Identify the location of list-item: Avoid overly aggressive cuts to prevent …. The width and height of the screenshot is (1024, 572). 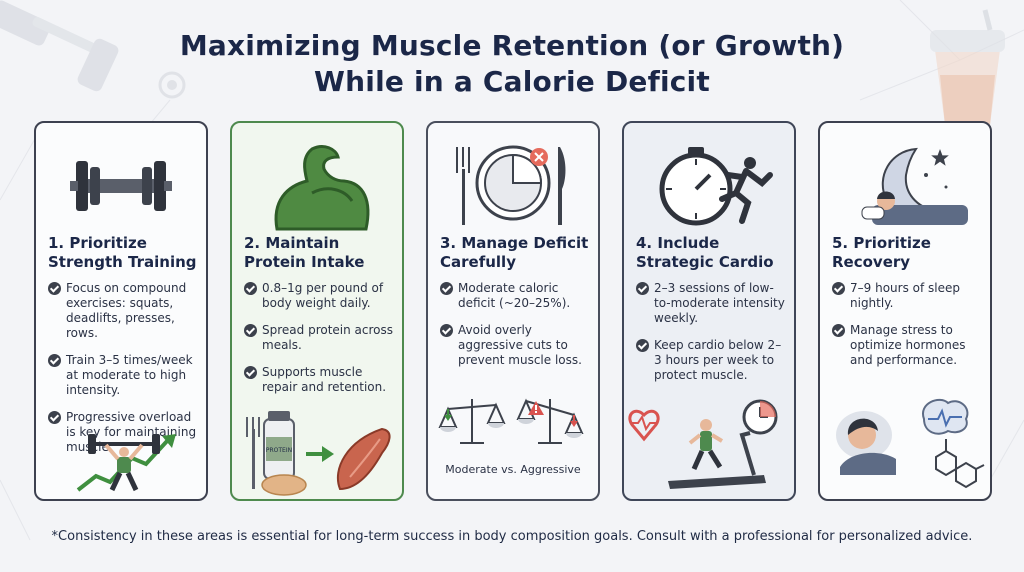
(516, 345).